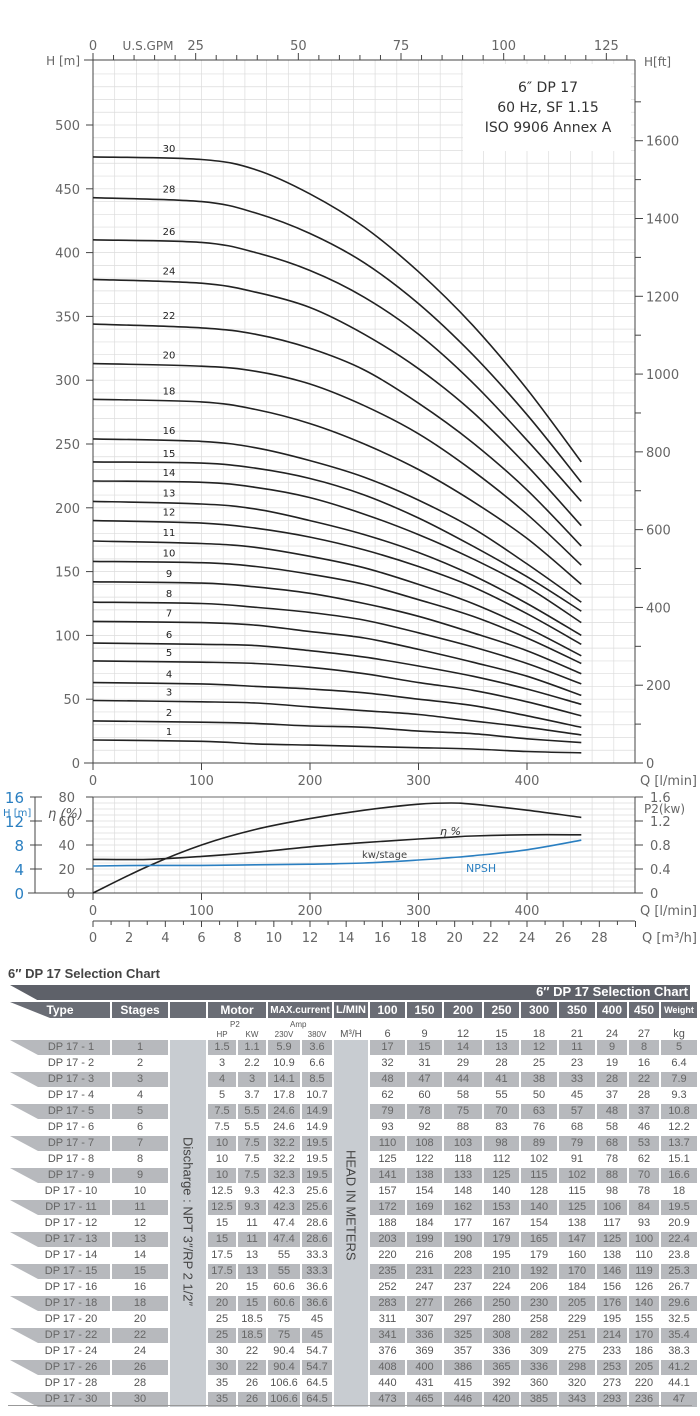 This screenshot has width=700, height=1416. What do you see at coordinates (284, 1303) in the screenshot?
I see `cell-amp-230v: 60.6` at bounding box center [284, 1303].